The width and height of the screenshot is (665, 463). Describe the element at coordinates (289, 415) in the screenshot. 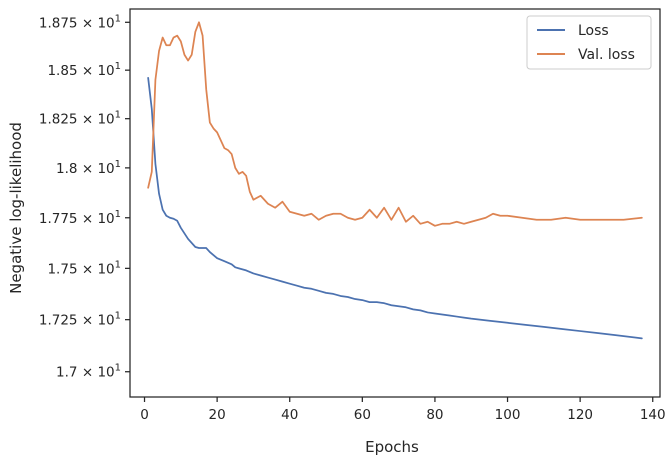

I see `x-tick-label: 40` at that location.